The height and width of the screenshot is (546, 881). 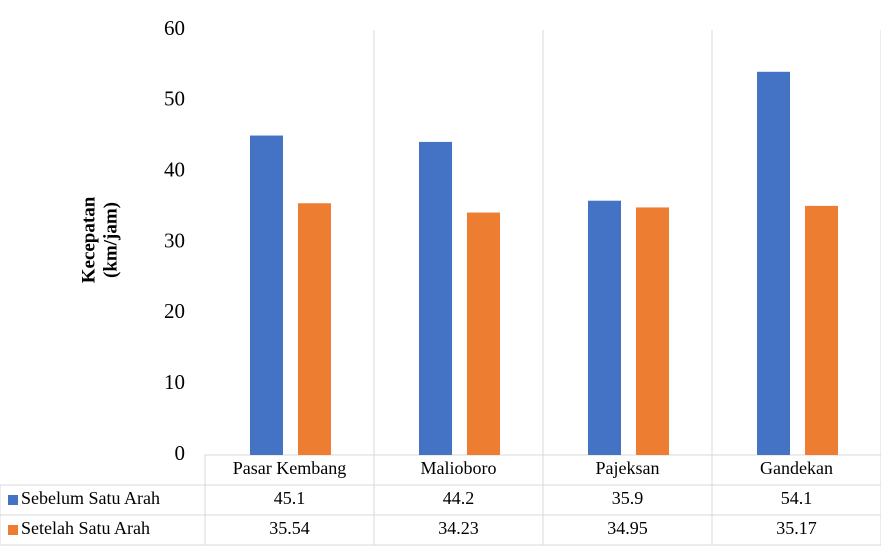 What do you see at coordinates (458, 528) in the screenshot?
I see `table-value: 34.23` at bounding box center [458, 528].